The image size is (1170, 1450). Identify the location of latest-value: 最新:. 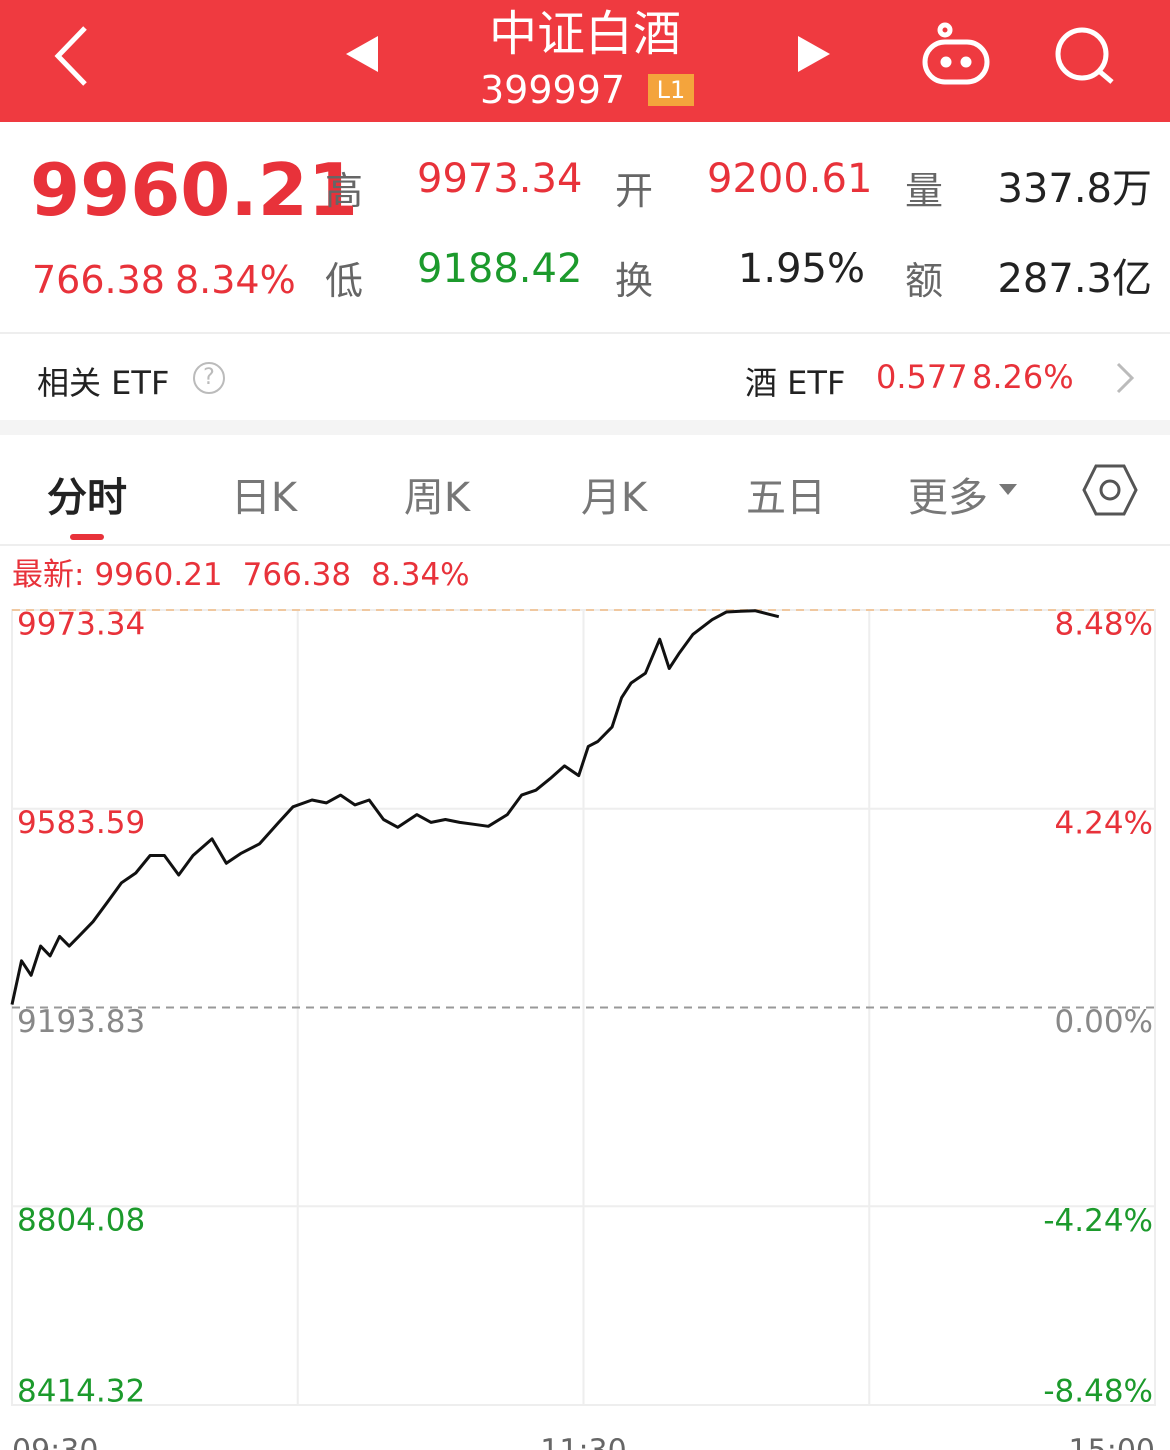
(48, 575).